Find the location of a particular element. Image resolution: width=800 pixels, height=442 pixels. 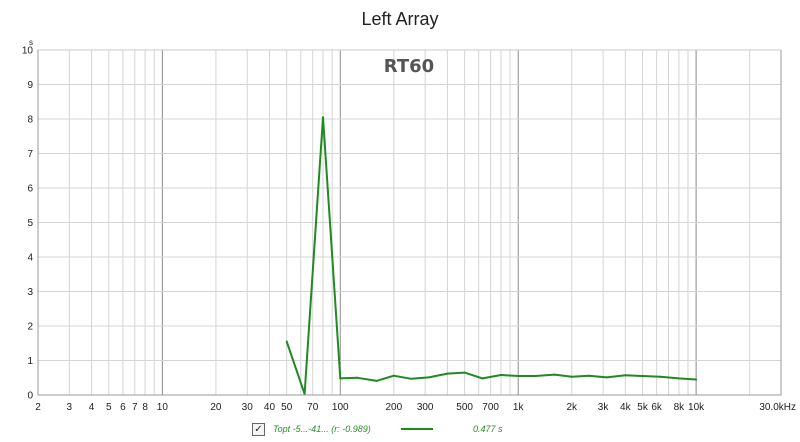

y-tick-label: 5 is located at coordinates (30, 223).